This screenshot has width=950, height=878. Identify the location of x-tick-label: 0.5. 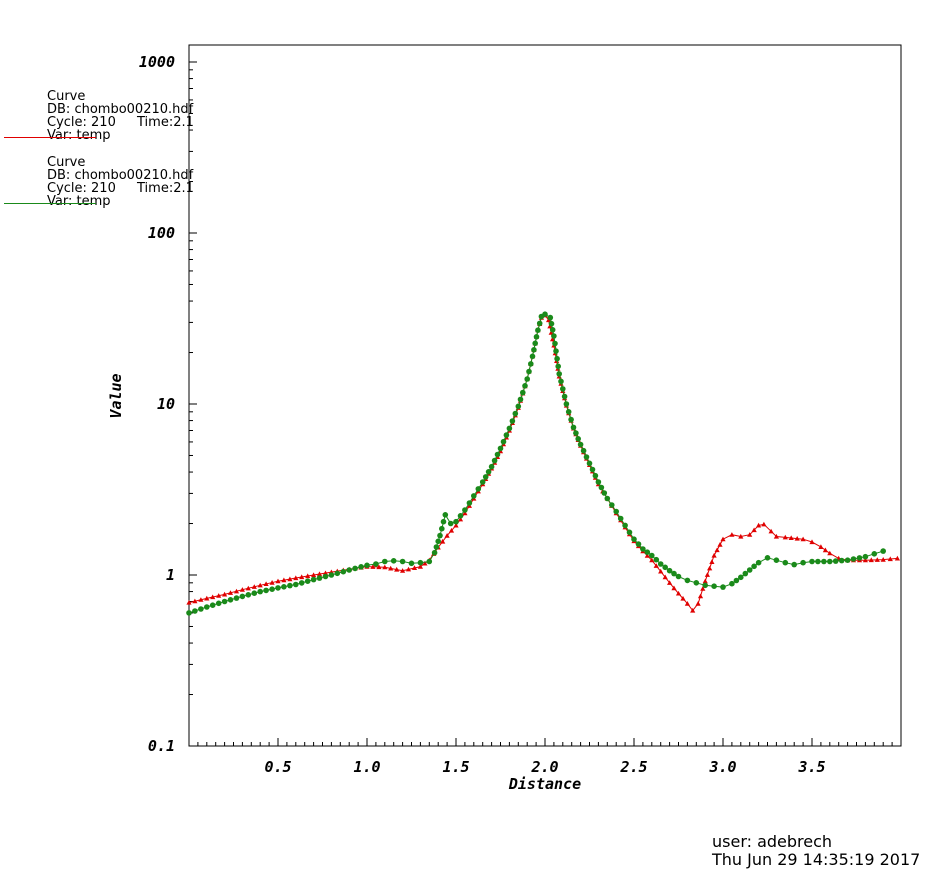
(277, 767).